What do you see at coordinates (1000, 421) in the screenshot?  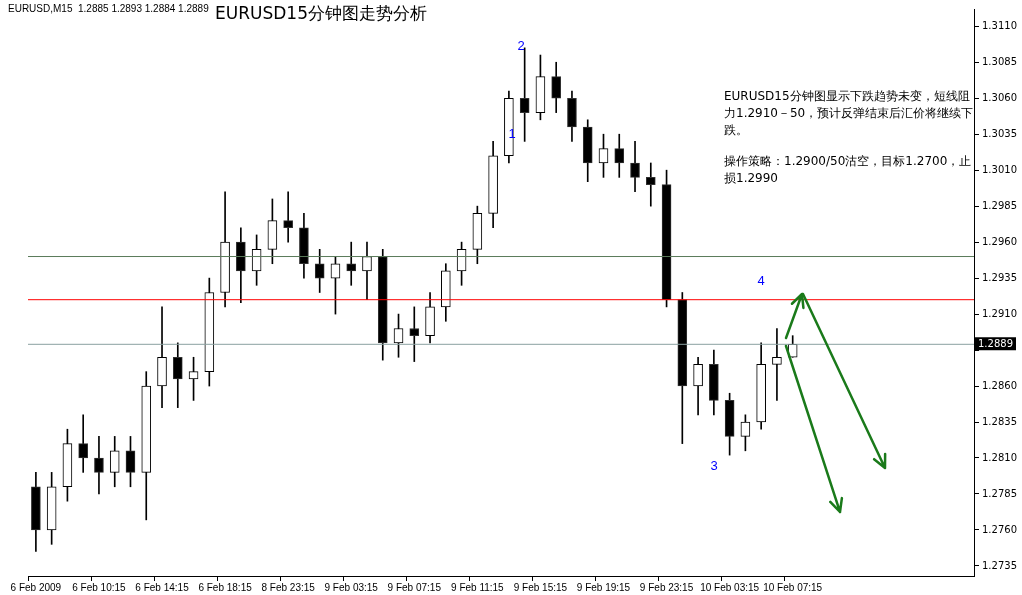 I see `y-tick-label: 1.2835` at bounding box center [1000, 421].